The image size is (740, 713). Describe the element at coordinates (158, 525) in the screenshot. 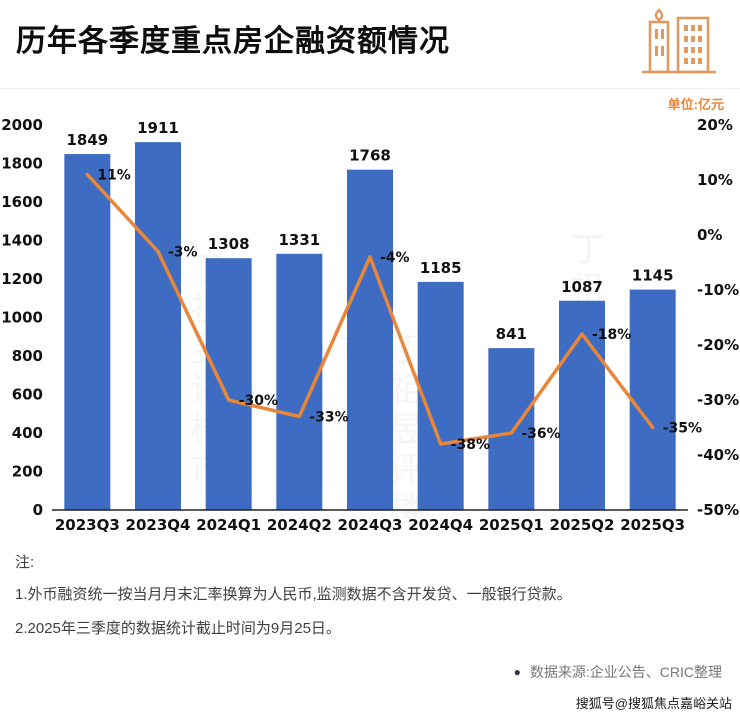

I see `x-axis-label: 2023Q4` at that location.